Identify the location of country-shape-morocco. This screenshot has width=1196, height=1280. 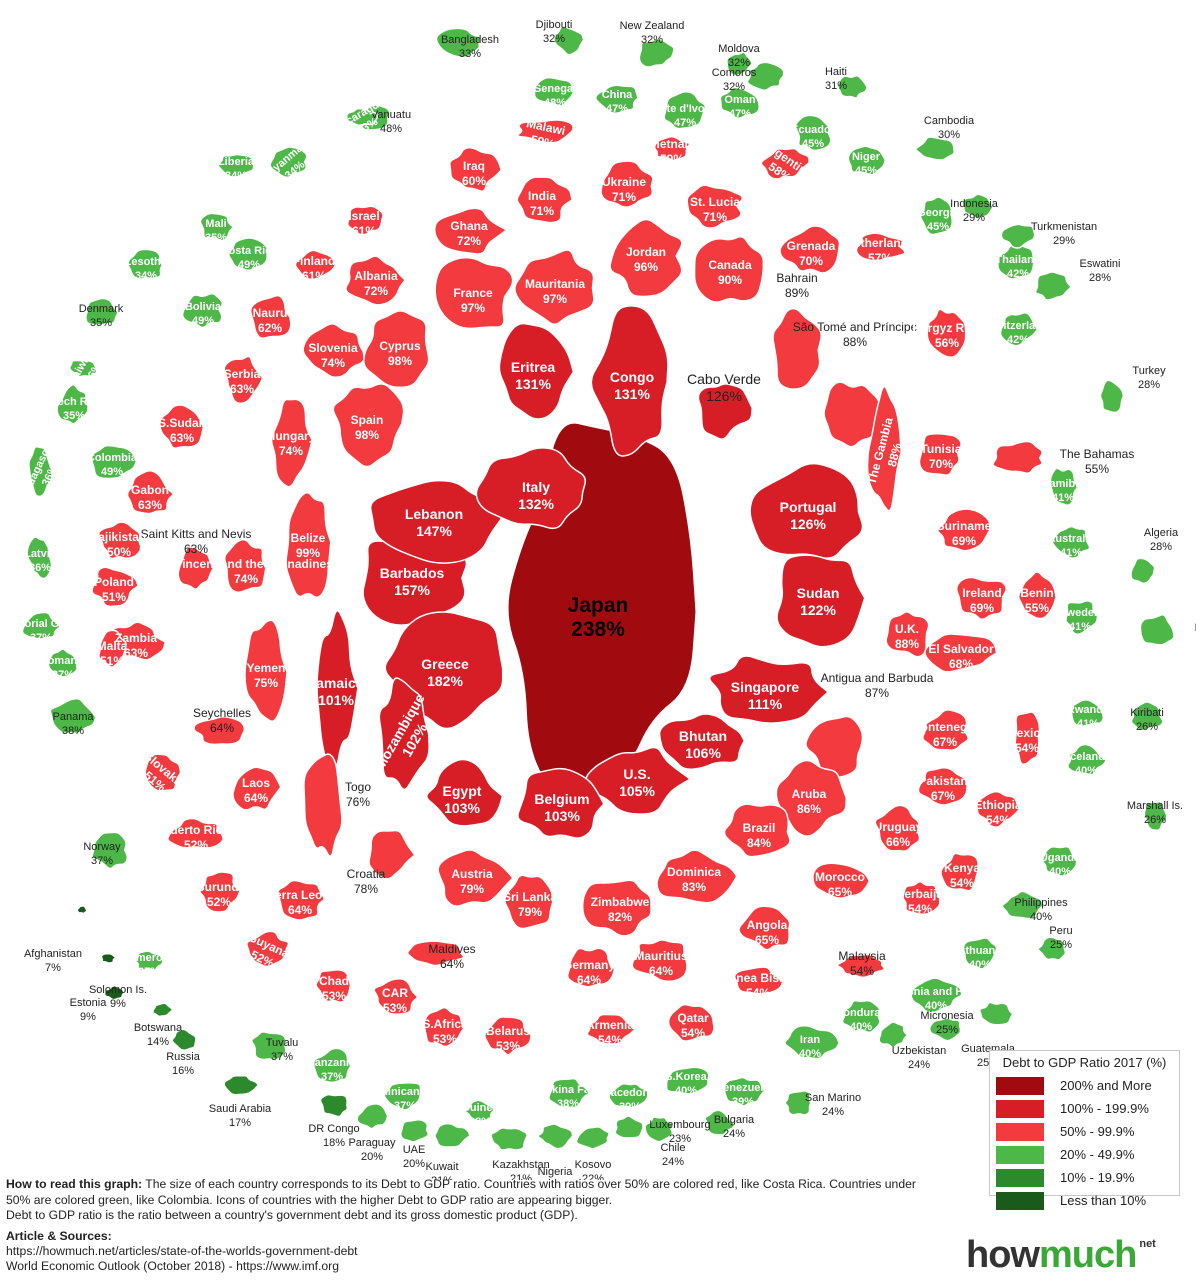
(841, 880).